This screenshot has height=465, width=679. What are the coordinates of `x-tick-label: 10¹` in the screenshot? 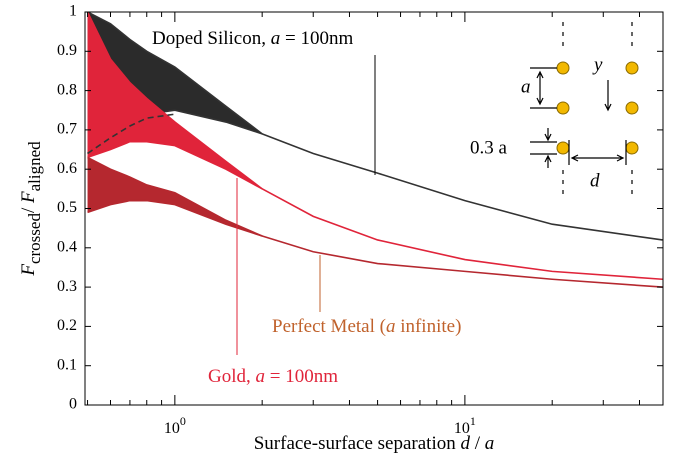 It's located at (465, 425).